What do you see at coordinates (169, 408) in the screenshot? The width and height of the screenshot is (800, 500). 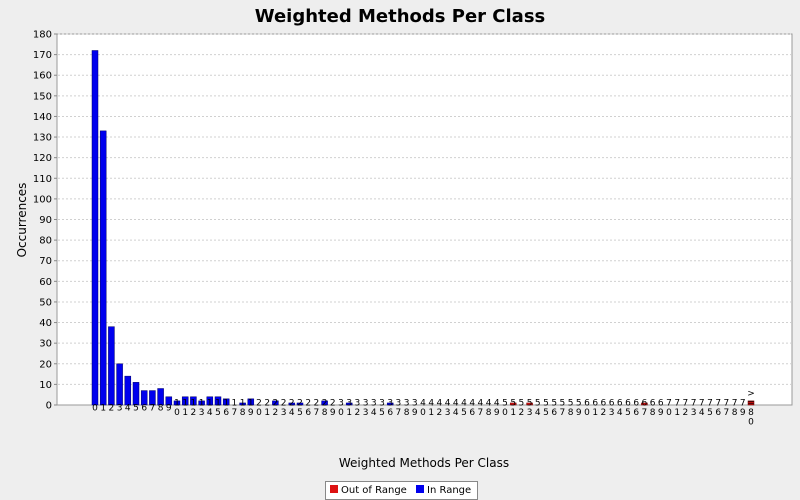 I see `x-tick-label: 9` at bounding box center [169, 408].